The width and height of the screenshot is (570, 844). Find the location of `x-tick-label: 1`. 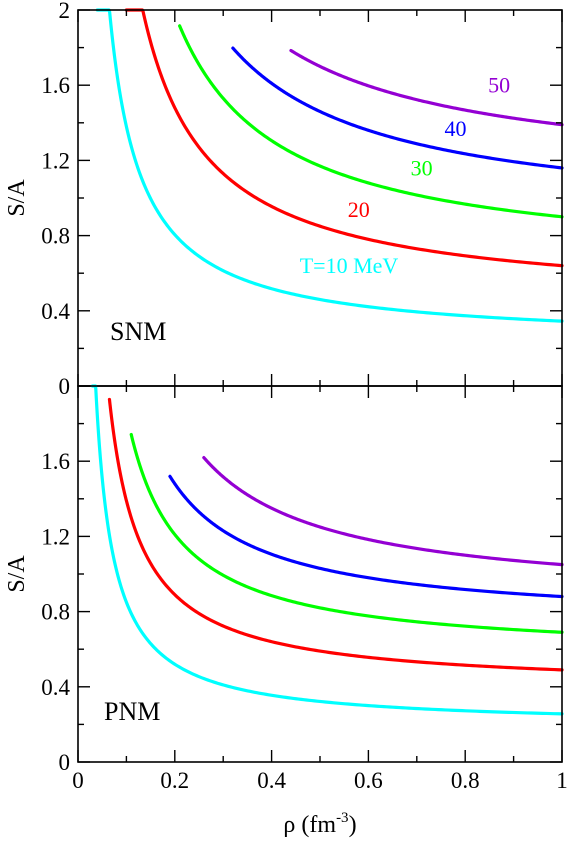

x-tick-label: 1 is located at coordinates (562, 780).